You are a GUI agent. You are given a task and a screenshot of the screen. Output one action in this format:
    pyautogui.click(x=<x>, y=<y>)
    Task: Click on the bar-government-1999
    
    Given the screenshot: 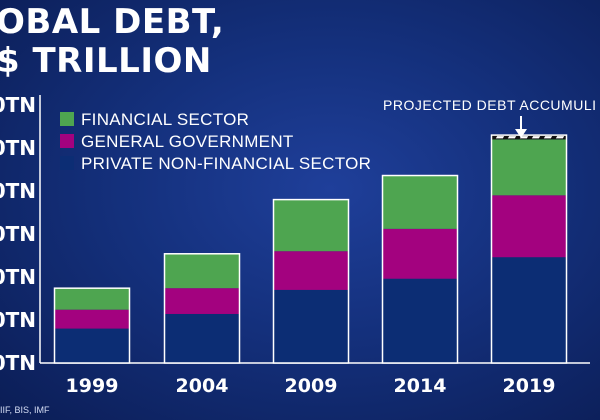 What is the action you would take?
    pyautogui.click(x=92, y=319)
    